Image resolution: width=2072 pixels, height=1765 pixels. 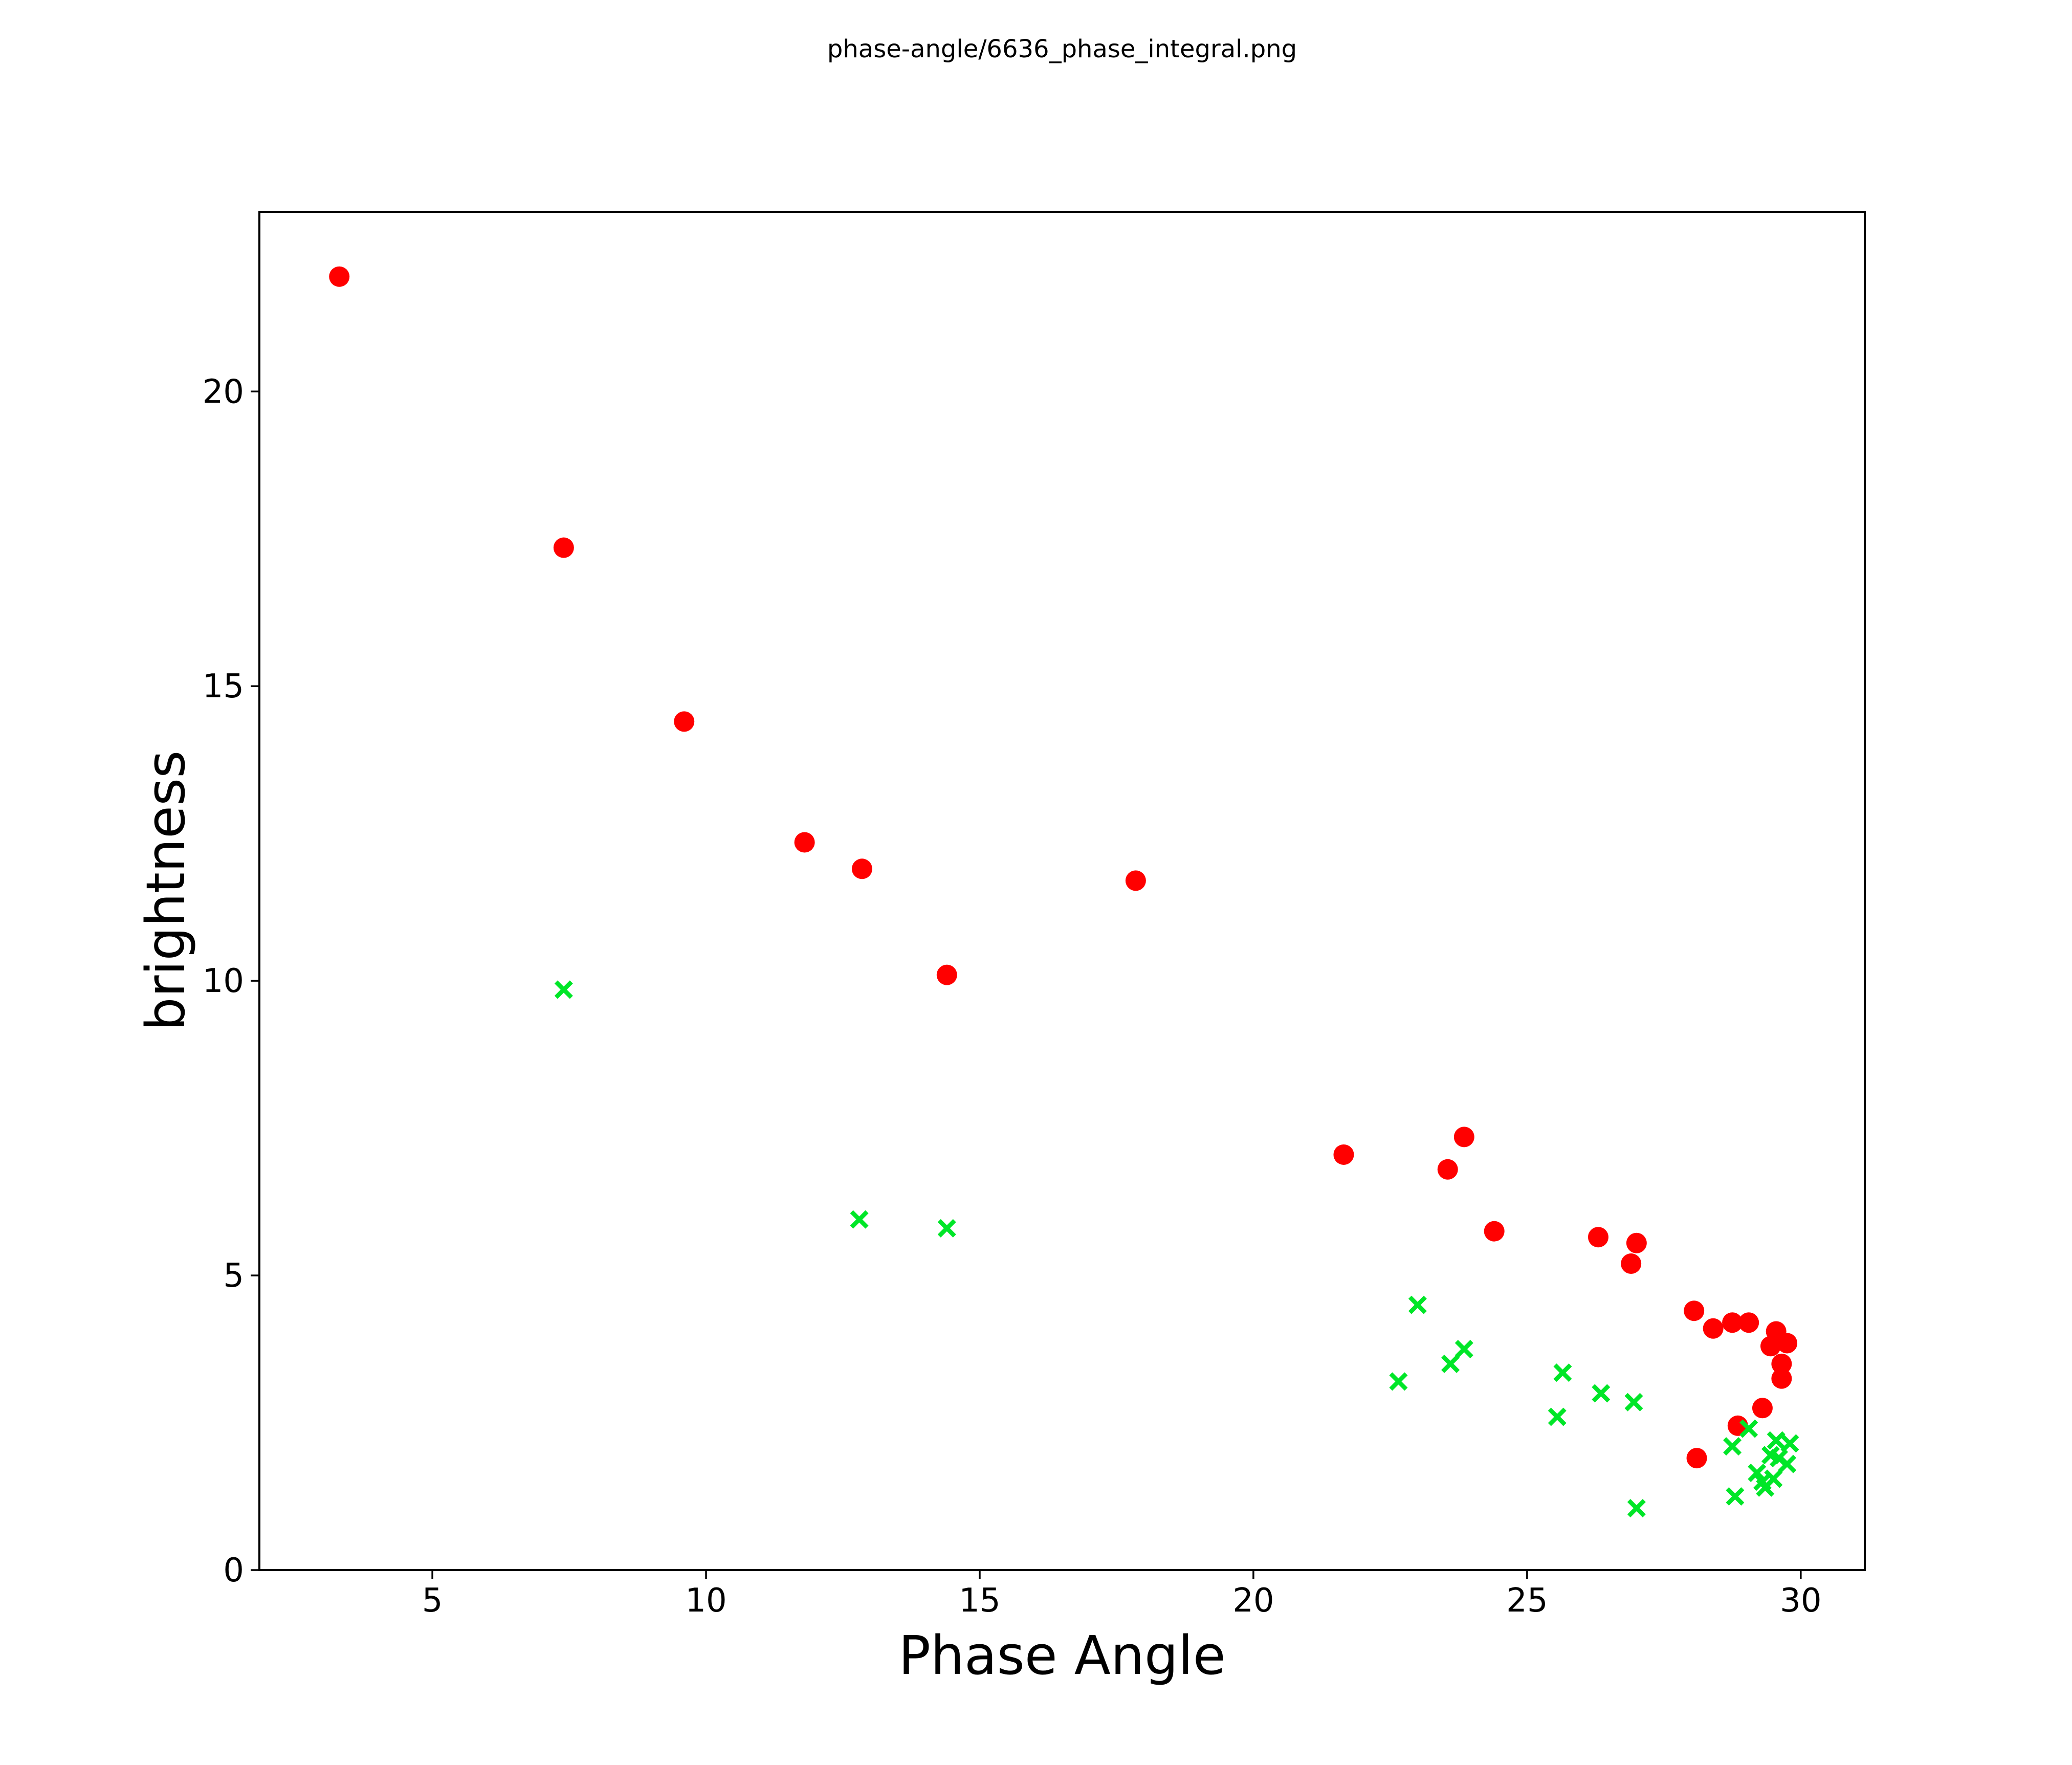 What do you see at coordinates (1253, 1601) in the screenshot?
I see `x-tick-label: 20` at bounding box center [1253, 1601].